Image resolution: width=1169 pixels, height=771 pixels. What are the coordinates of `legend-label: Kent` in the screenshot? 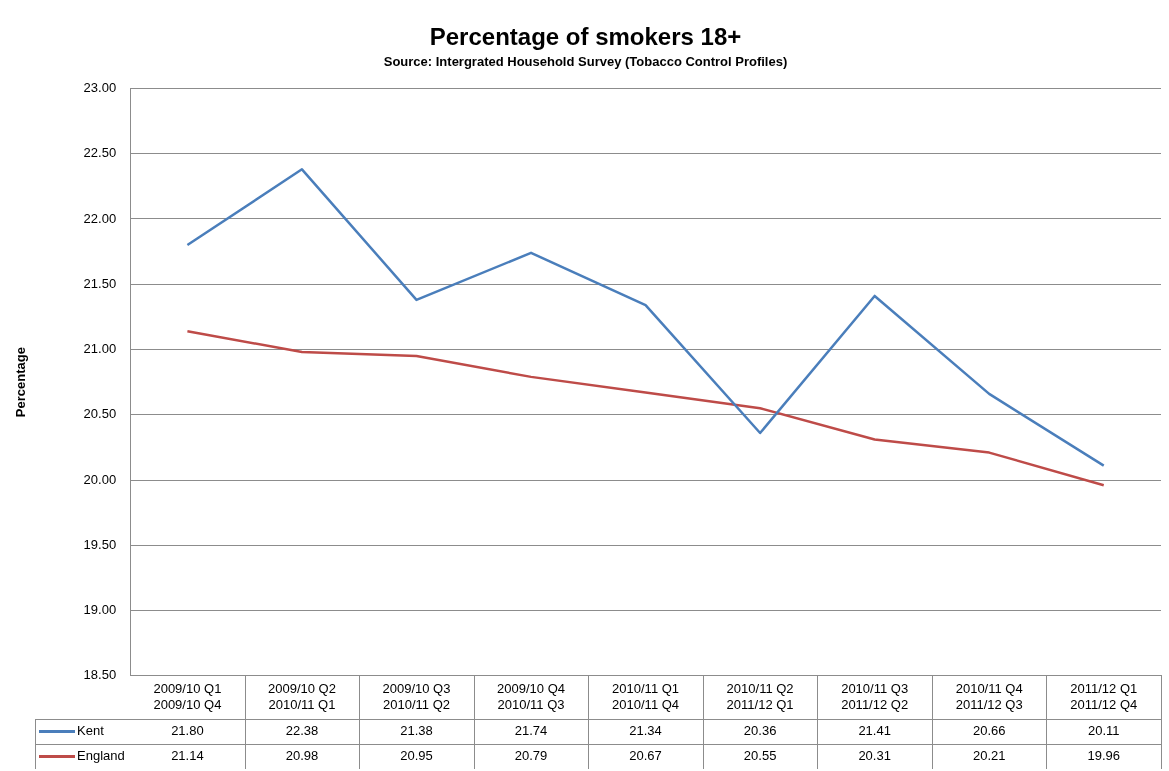 It's located at (91, 731).